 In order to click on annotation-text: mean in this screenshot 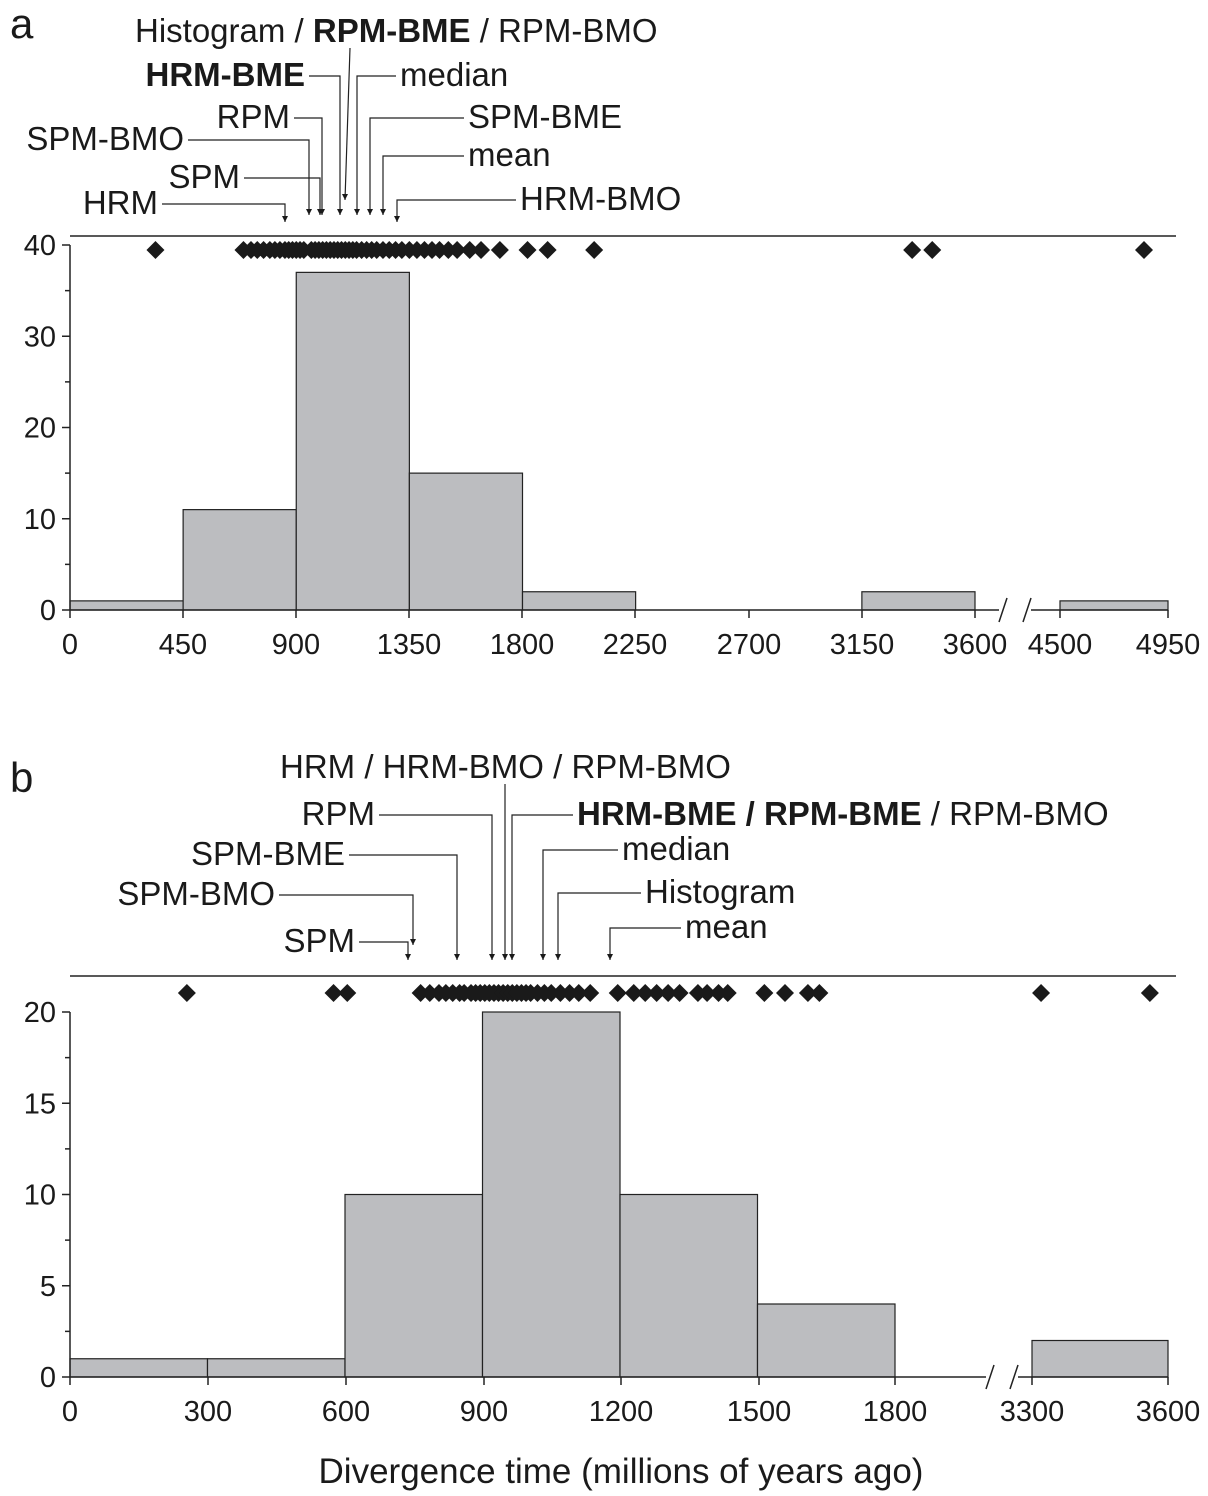, I will do `click(509, 154)`.